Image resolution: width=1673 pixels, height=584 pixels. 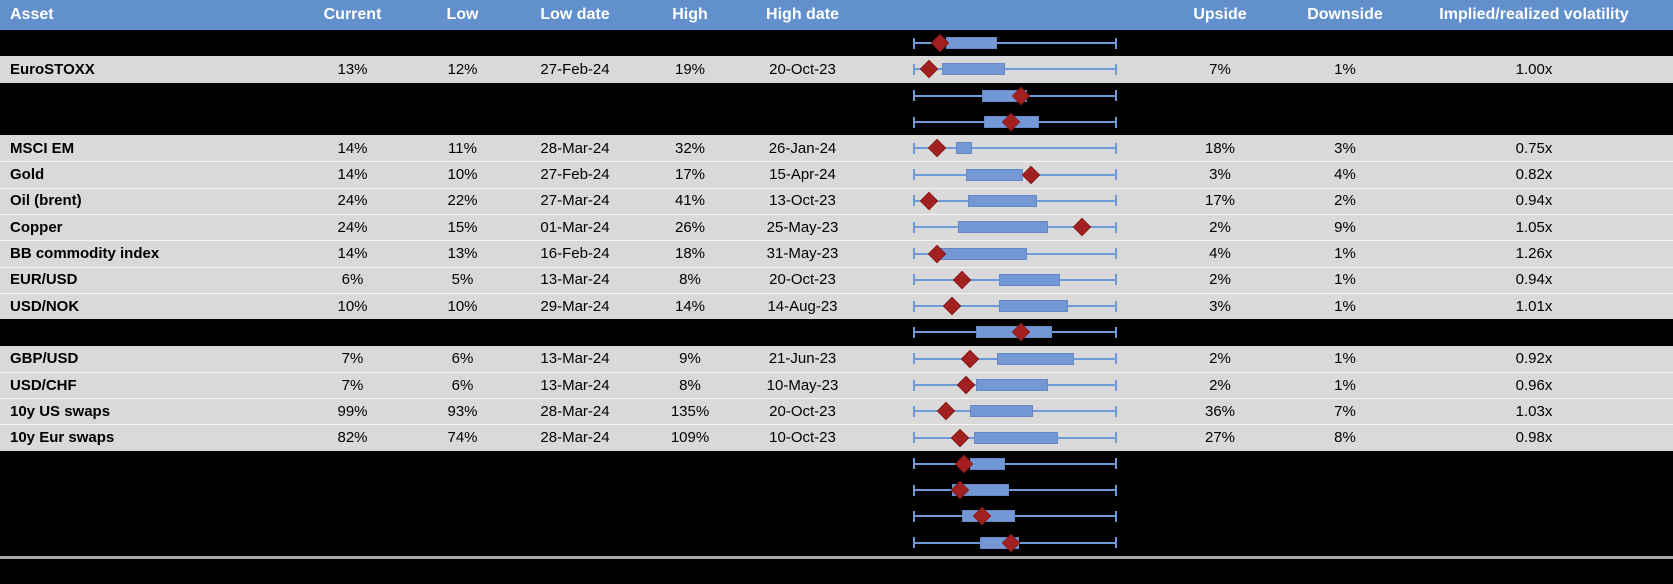 I want to click on cell-low: 5%, so click(x=462, y=280).